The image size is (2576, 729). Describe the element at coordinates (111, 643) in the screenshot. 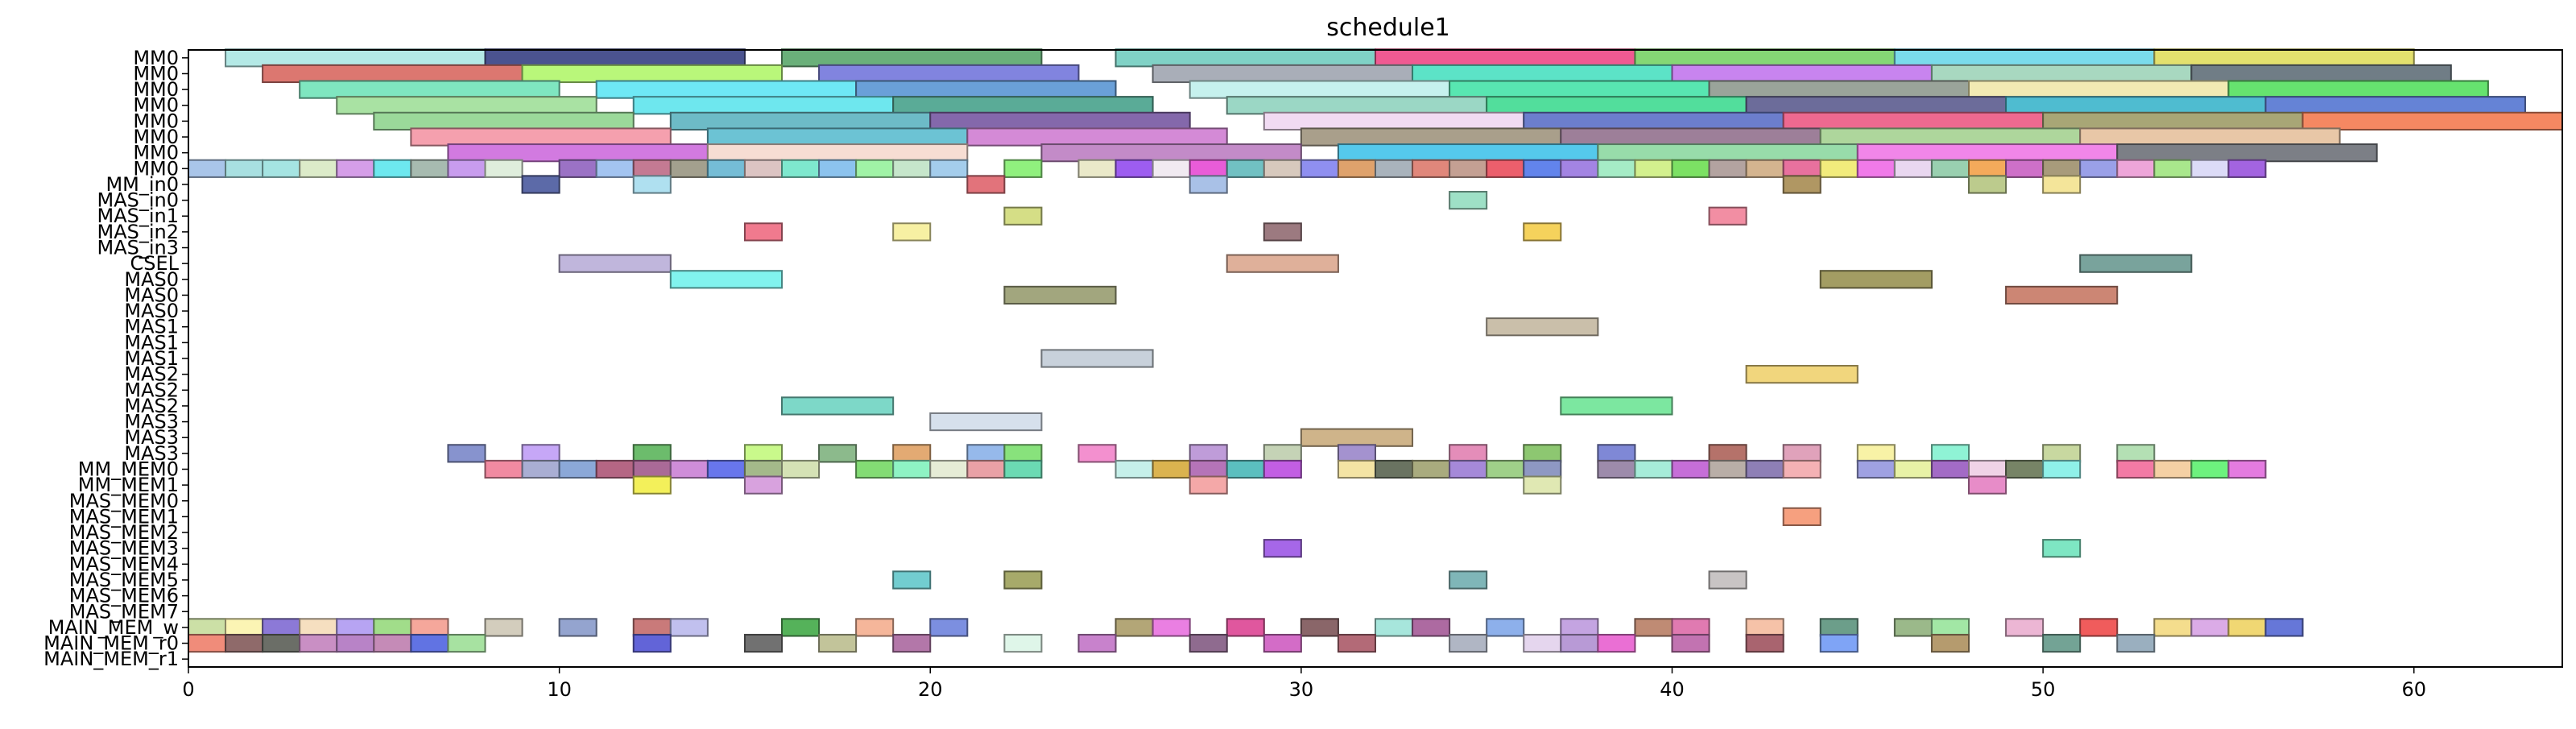

I see `row-label-37: MAIN_MEM_r0` at that location.